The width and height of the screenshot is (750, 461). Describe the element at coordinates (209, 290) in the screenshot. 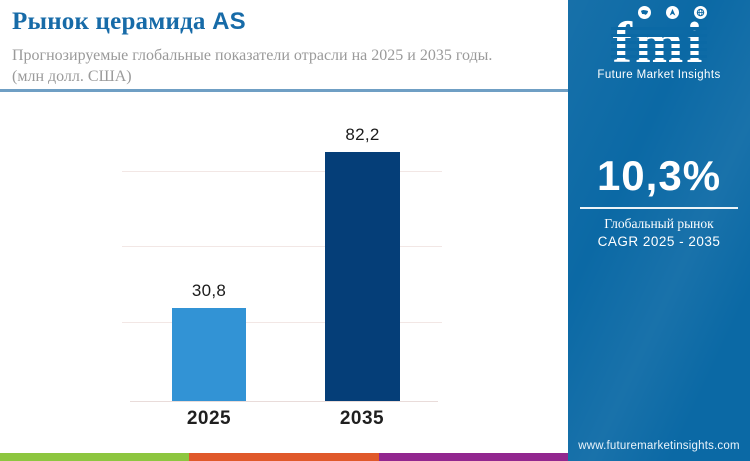

I see `bar-value-label-2025: 30,8` at that location.